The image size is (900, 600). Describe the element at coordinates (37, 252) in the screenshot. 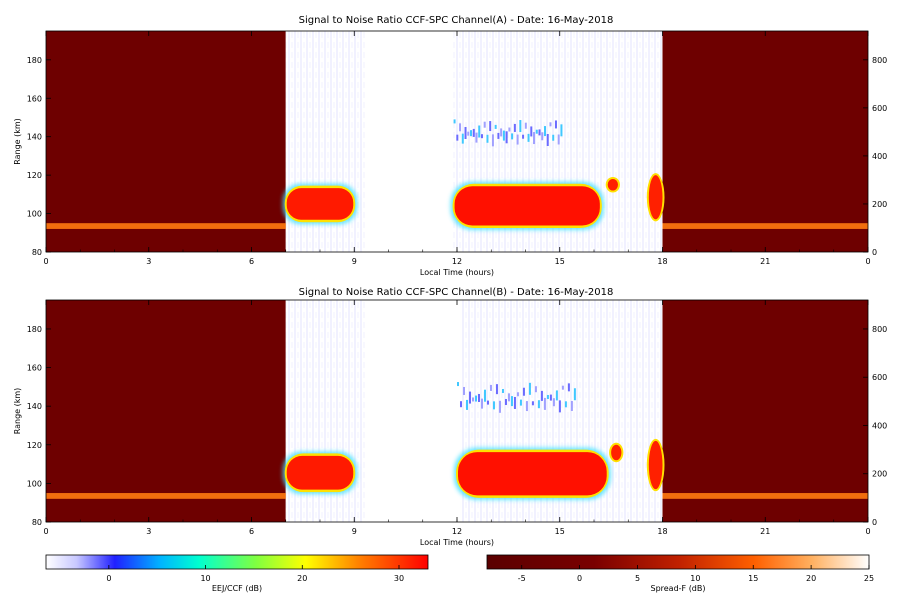

I see `y-tick-label: 80` at that location.